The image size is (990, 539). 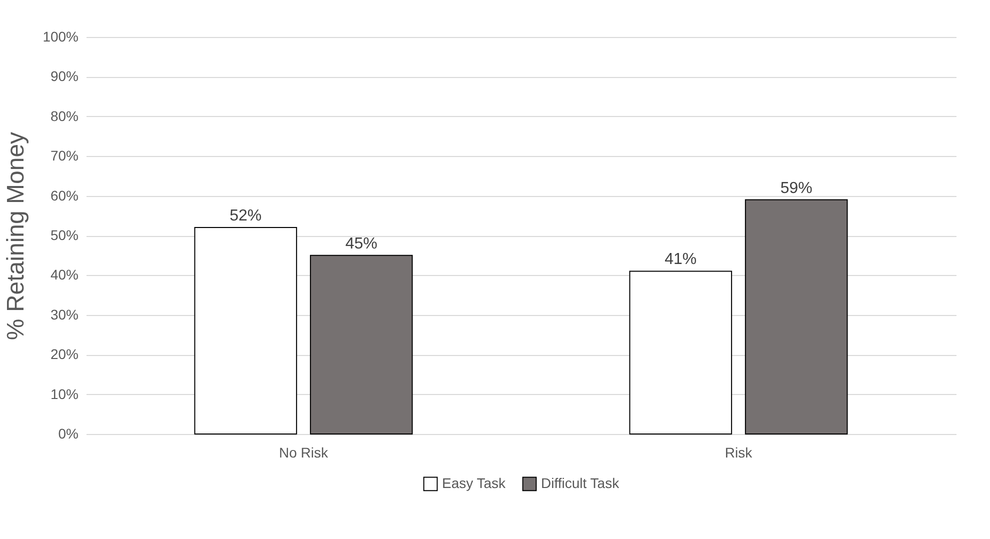 I want to click on data-label: 59%, so click(x=796, y=188).